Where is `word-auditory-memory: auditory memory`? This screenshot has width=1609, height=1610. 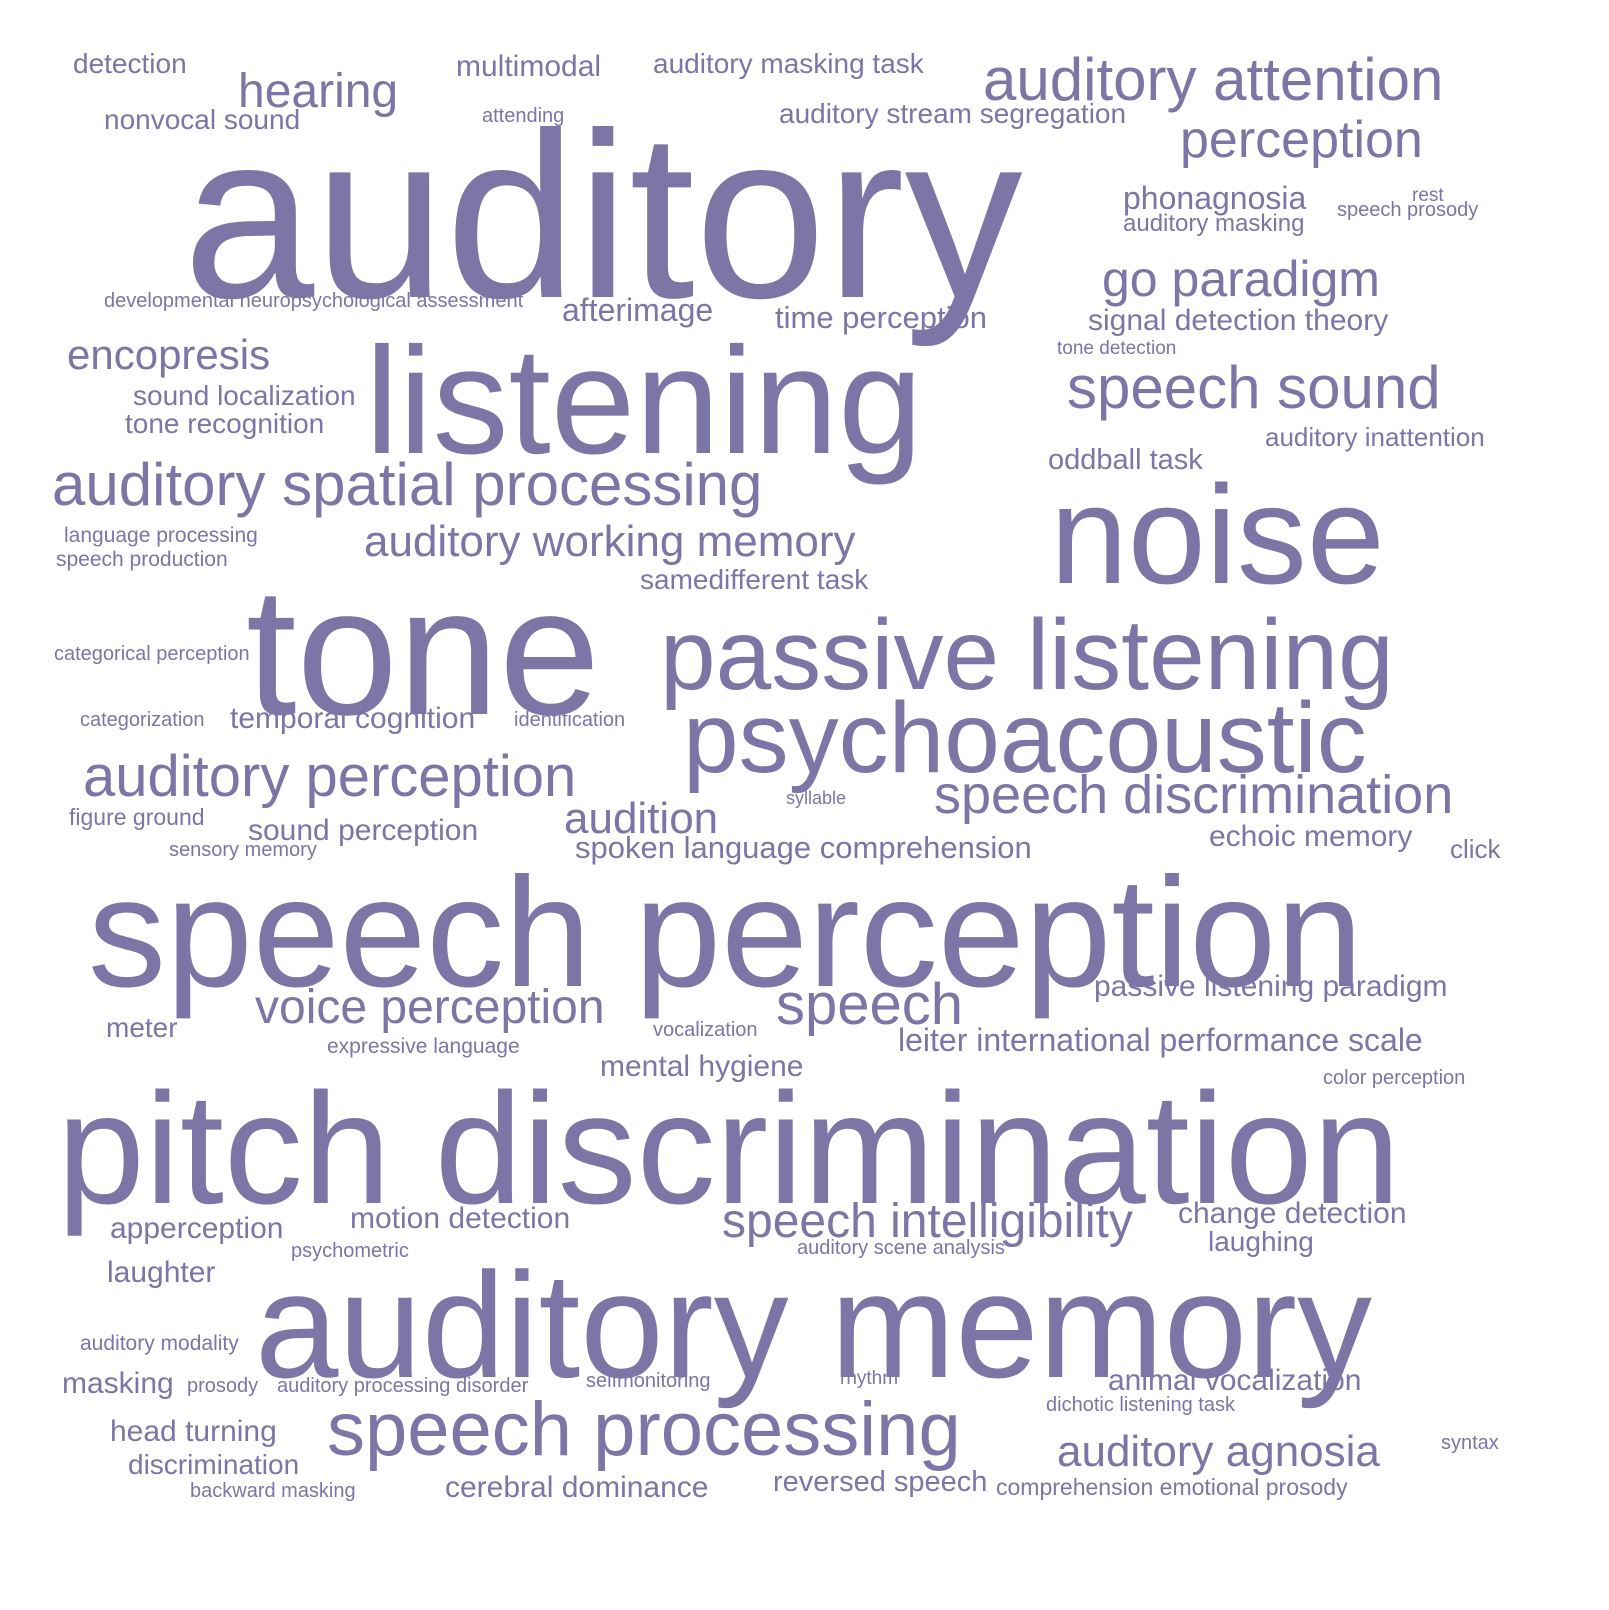 word-auditory-memory: auditory memory is located at coordinates (814, 1325).